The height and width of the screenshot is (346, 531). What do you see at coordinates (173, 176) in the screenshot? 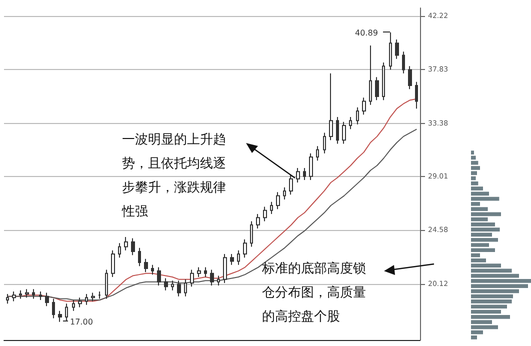
I see `annotation: 一波明显的上升趋势，且依托均线逐步攀升，涨跌规律性强` at bounding box center [173, 176].